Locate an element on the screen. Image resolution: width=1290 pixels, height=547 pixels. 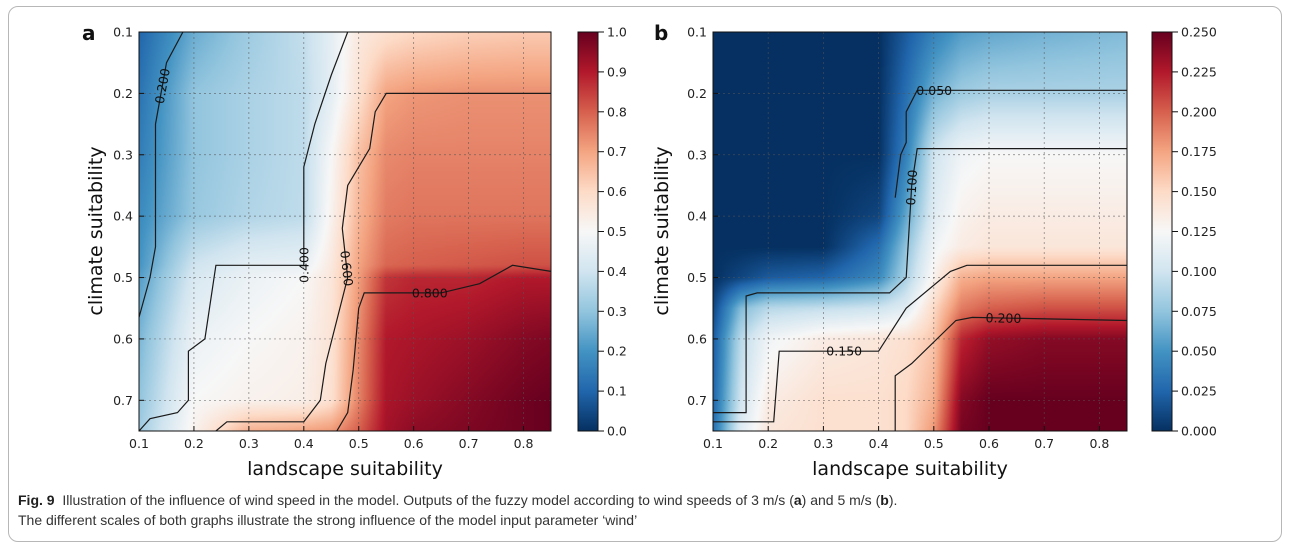
panel-a-xlabel: landscape suitability is located at coordinates (345, 469).